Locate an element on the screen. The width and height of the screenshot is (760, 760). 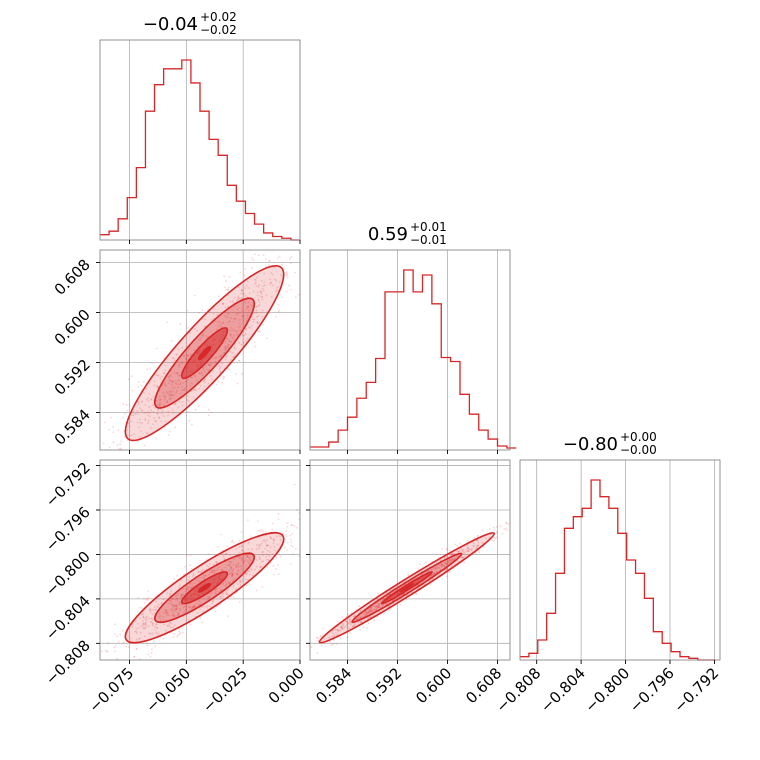
panel-1-2-xtick-label-1: 0.592 is located at coordinates (383, 685).